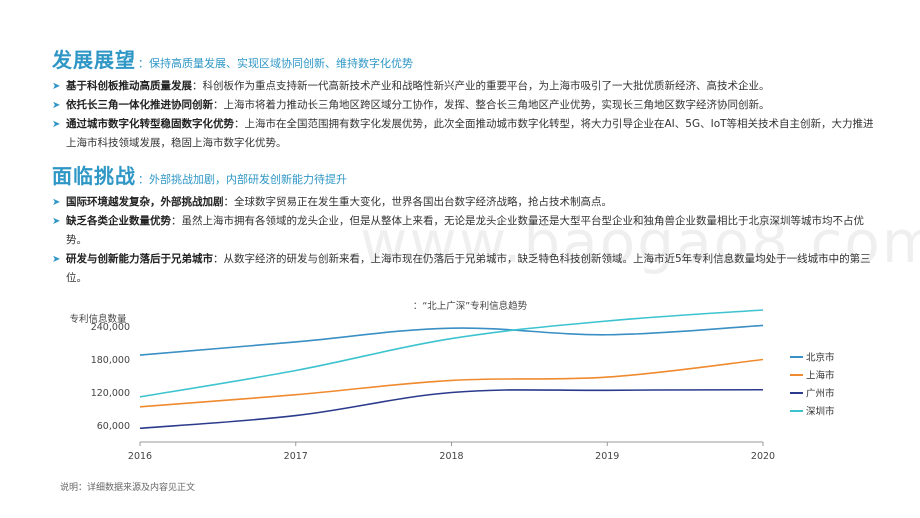 This screenshot has width=920, height=518. What do you see at coordinates (451, 340) in the screenshot?
I see `series-line-北京市` at bounding box center [451, 340].